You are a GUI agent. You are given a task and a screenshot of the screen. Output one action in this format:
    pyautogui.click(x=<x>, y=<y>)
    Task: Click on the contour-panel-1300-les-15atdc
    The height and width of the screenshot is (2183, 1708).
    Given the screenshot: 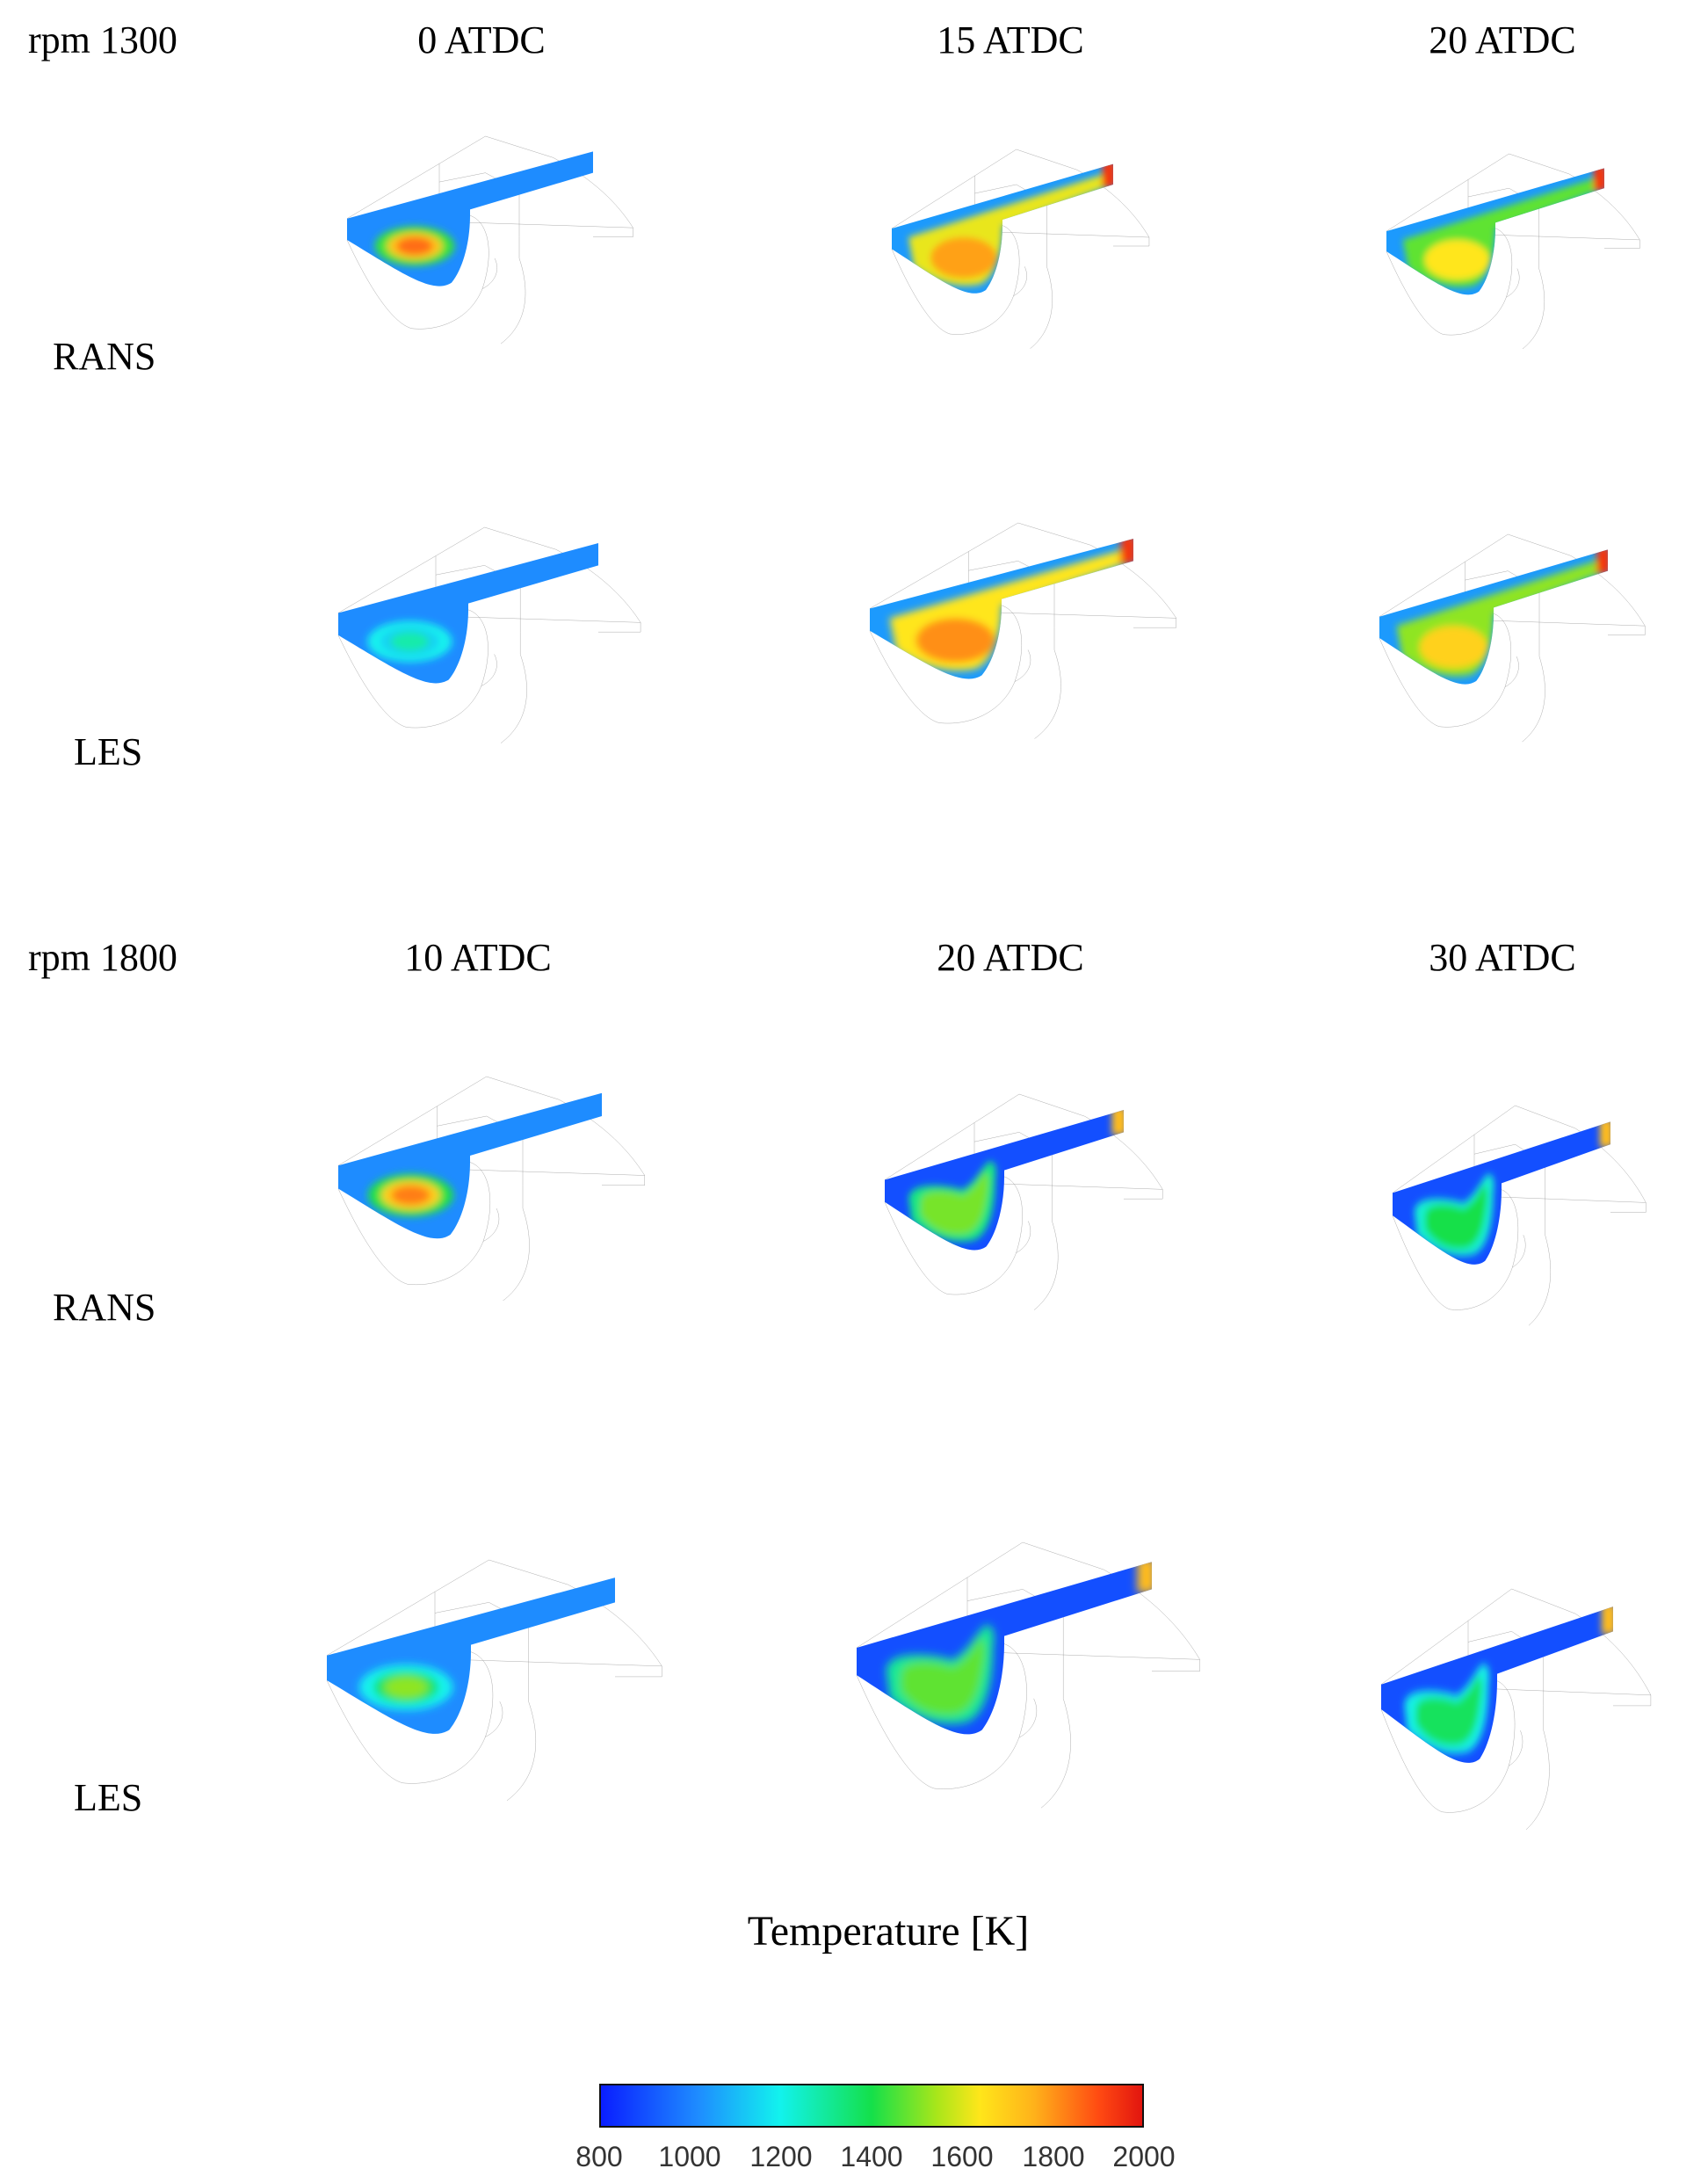 What is the action you would take?
    pyautogui.click(x=1034, y=637)
    